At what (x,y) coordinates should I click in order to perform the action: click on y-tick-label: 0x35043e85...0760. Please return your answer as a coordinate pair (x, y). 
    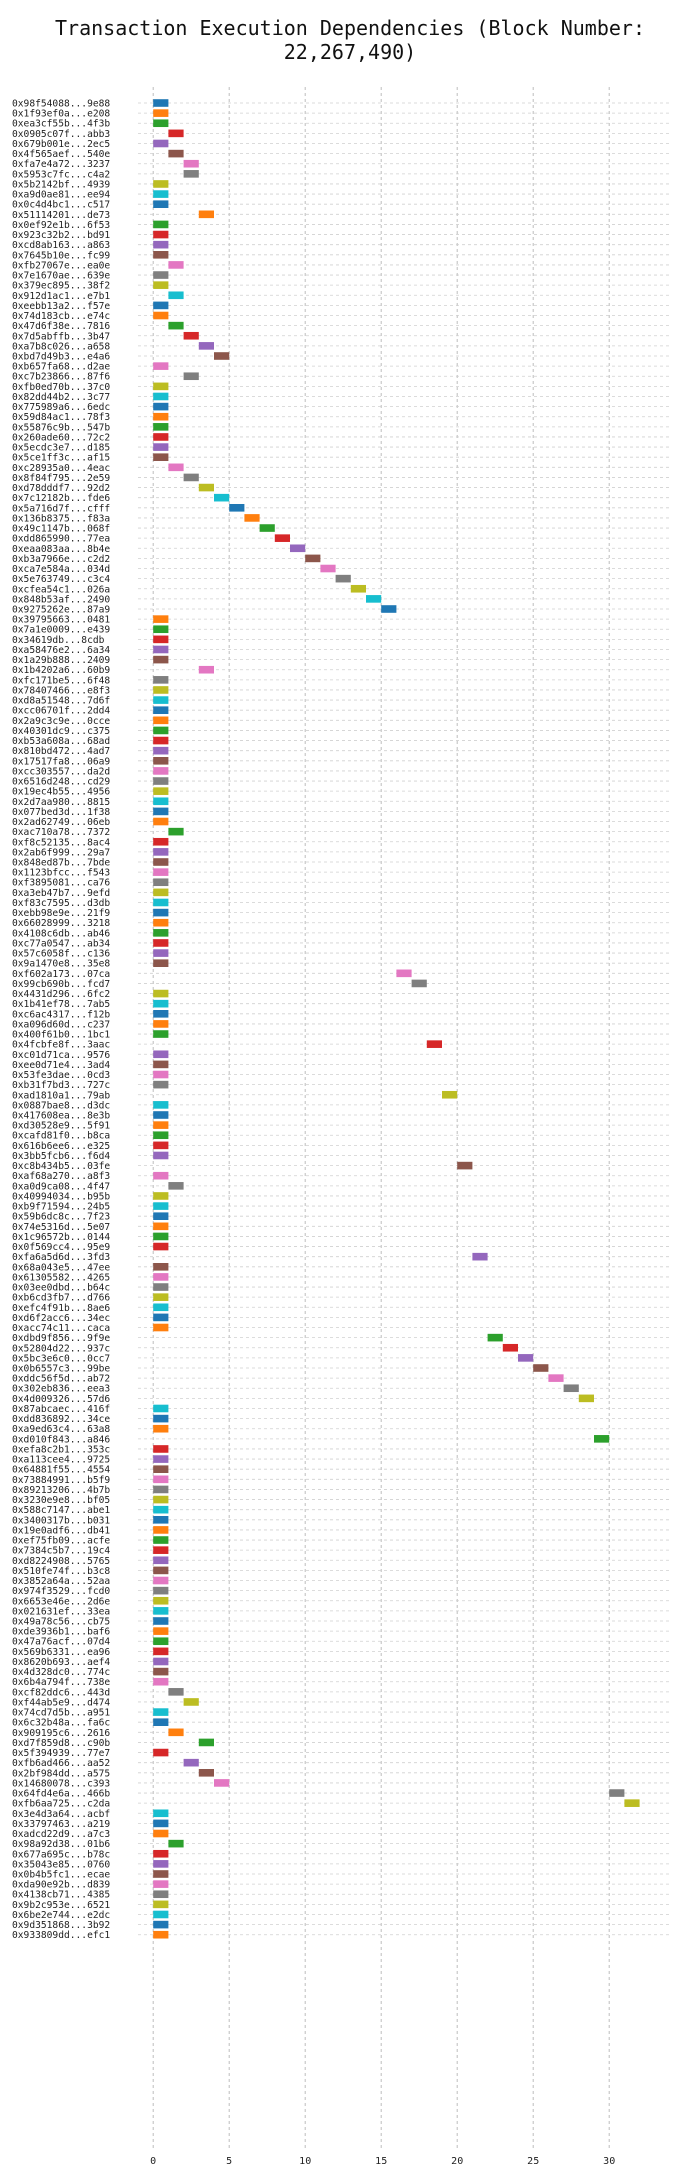
    Looking at the image, I should click on (61, 1864).